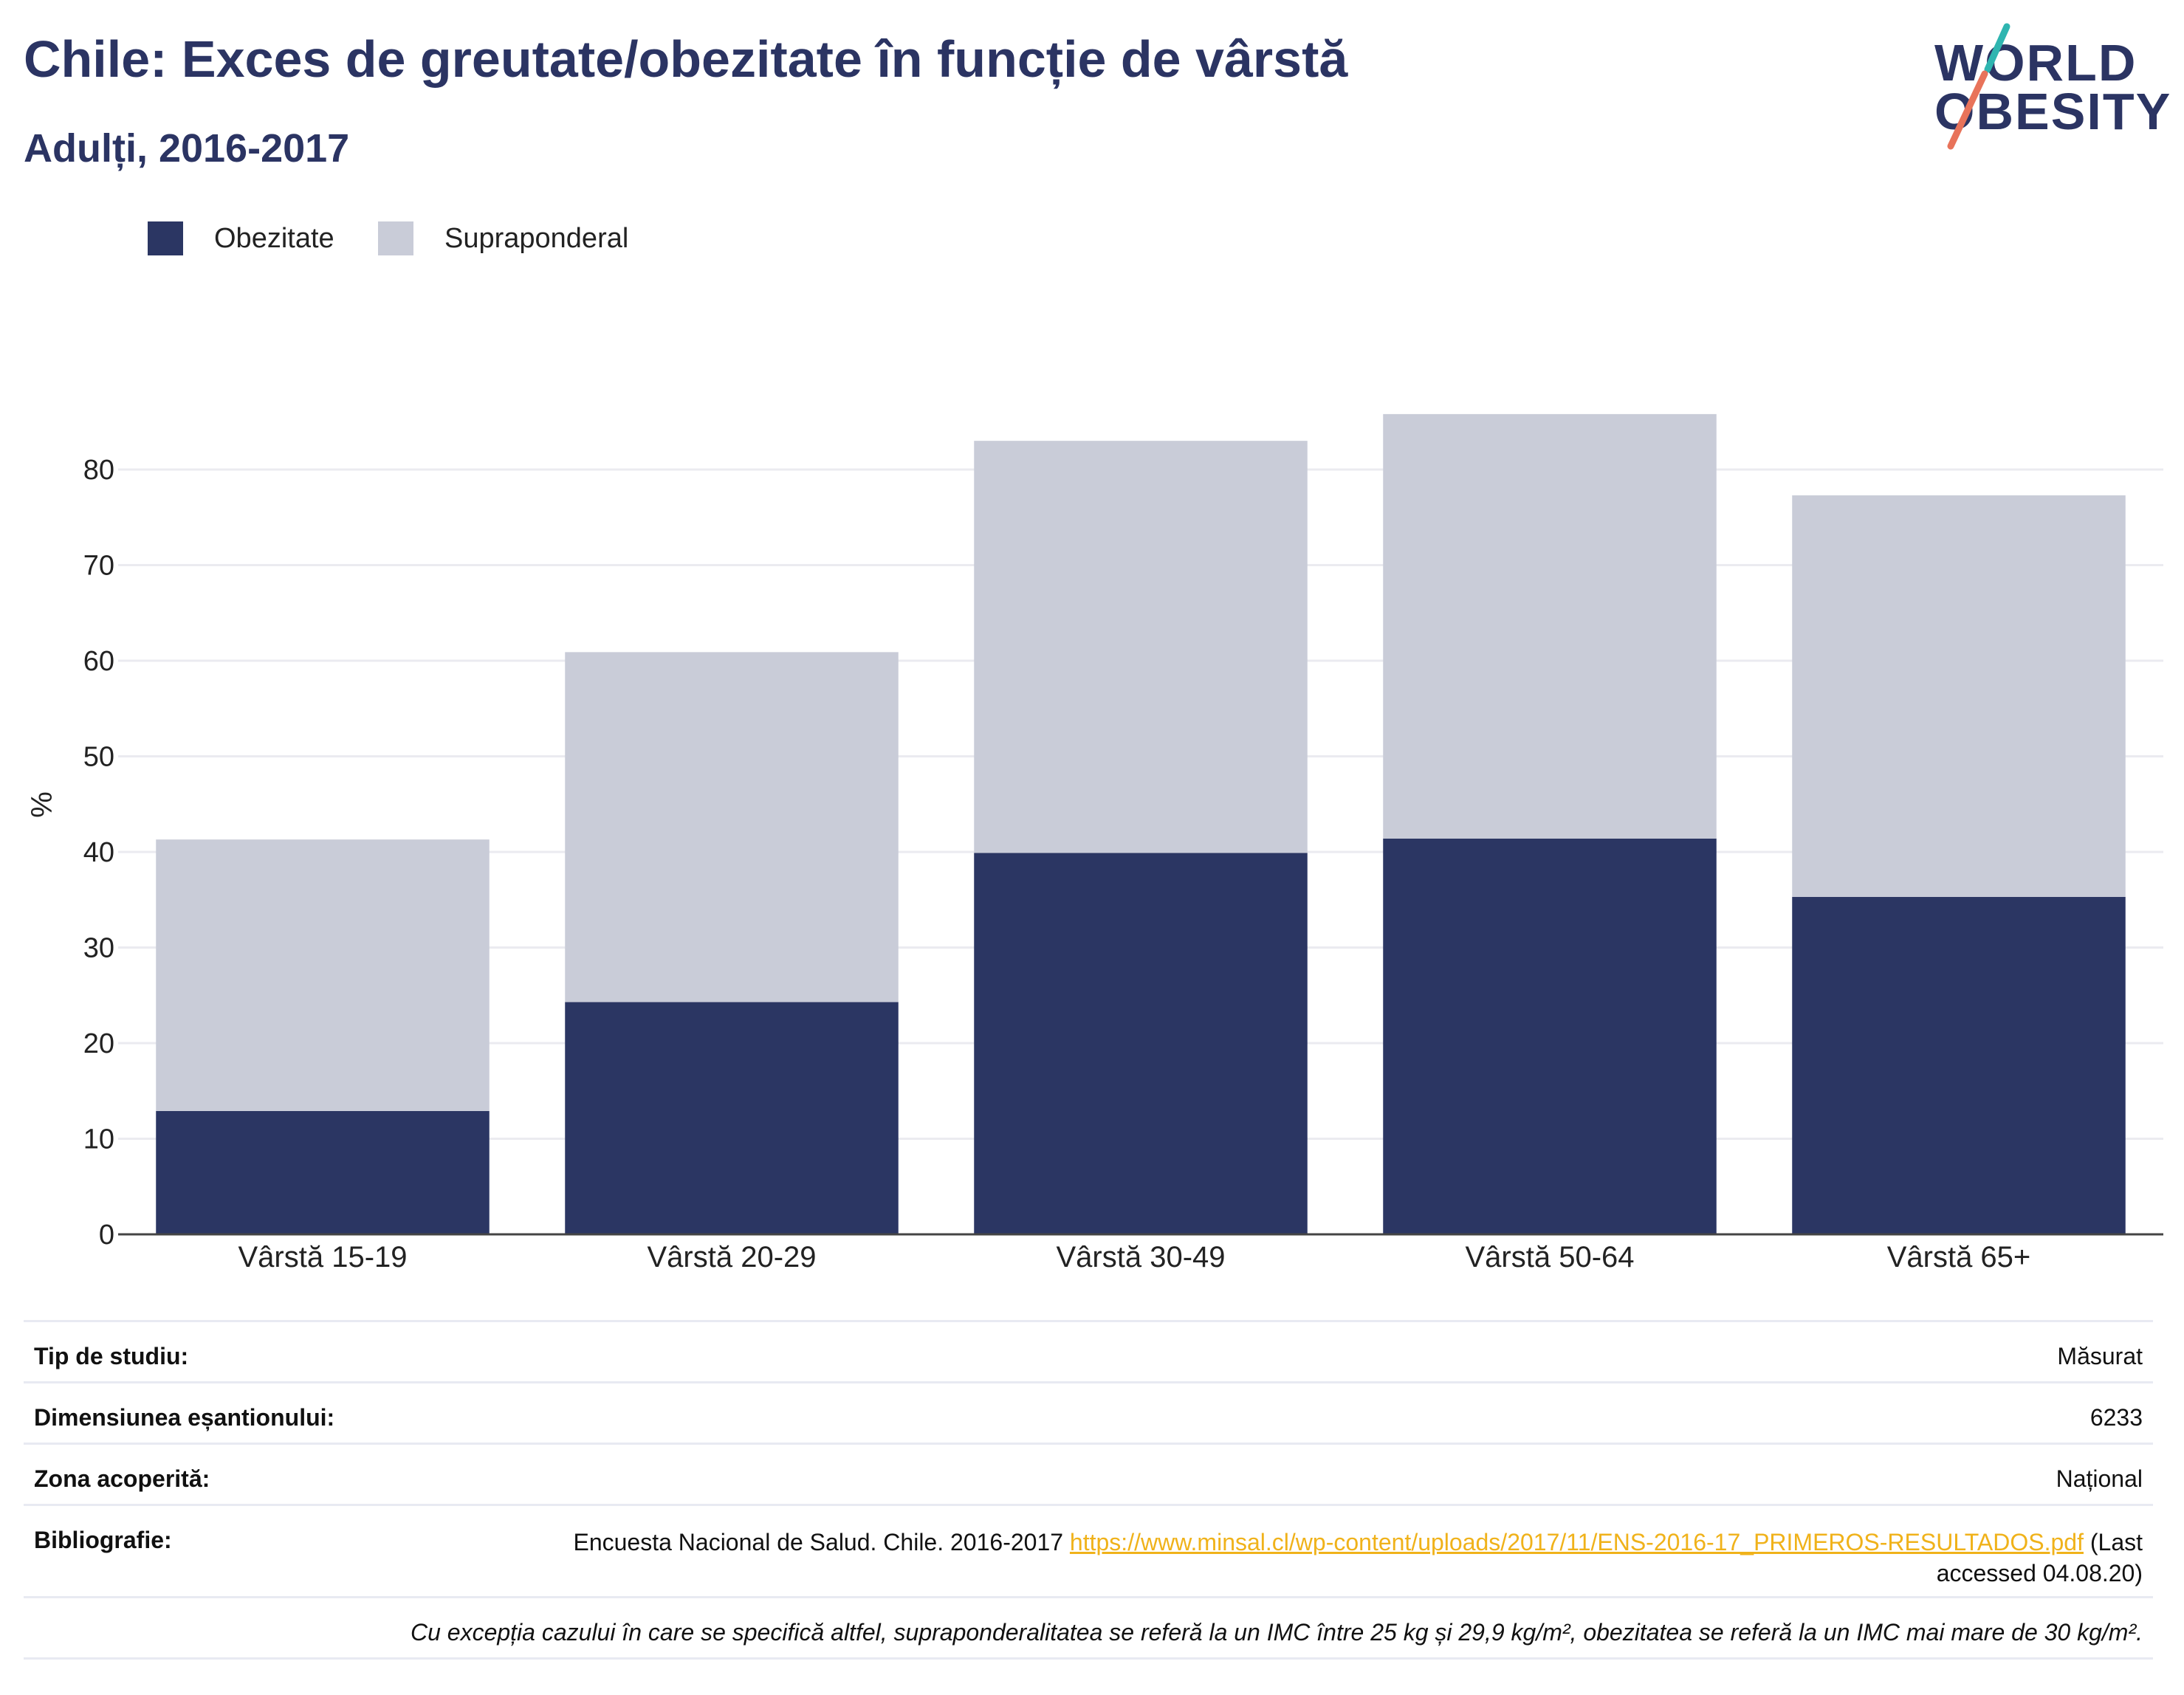 The image size is (2184, 1695). Describe the element at coordinates (1089, 1473) in the screenshot. I see `info-row-area: Zona acoperită: Național` at that location.